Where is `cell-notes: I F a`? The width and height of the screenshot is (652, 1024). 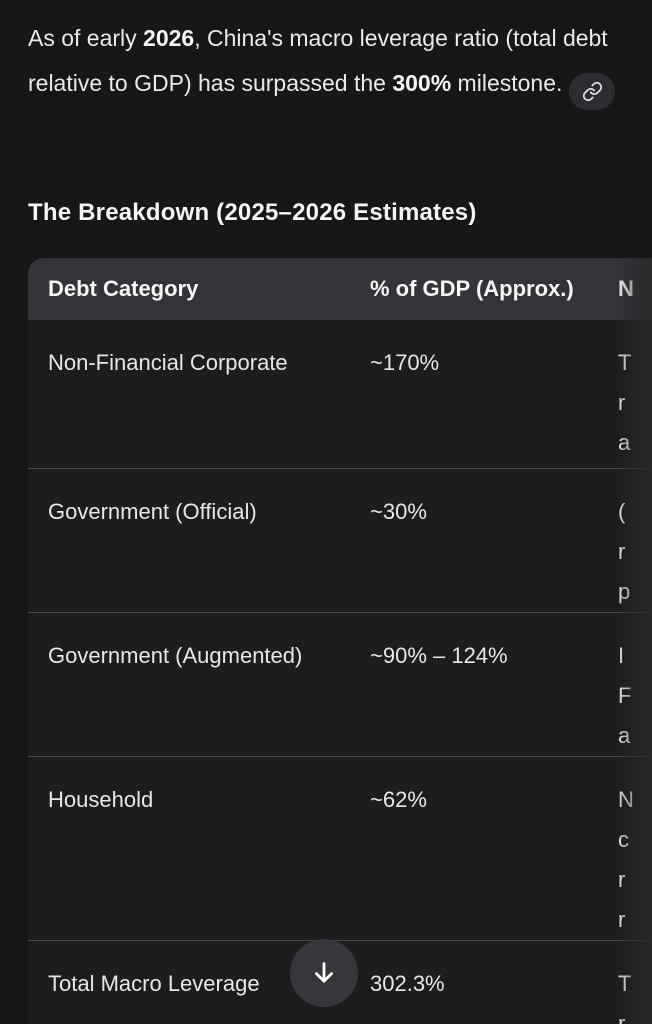
cell-notes: I F a is located at coordinates (625, 684).